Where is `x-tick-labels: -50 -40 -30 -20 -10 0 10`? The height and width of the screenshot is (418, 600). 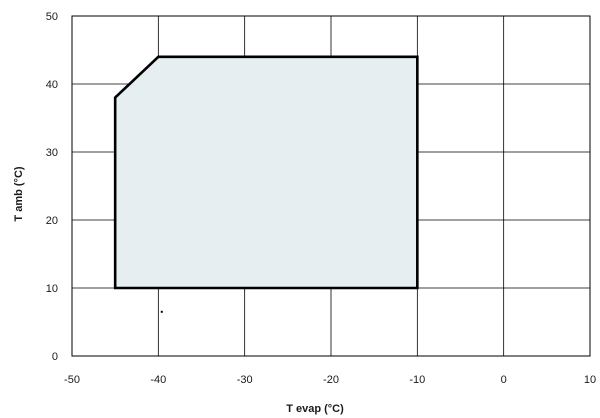 x-tick-labels: -50 -40 -30 -20 -10 0 10 is located at coordinates (330, 380).